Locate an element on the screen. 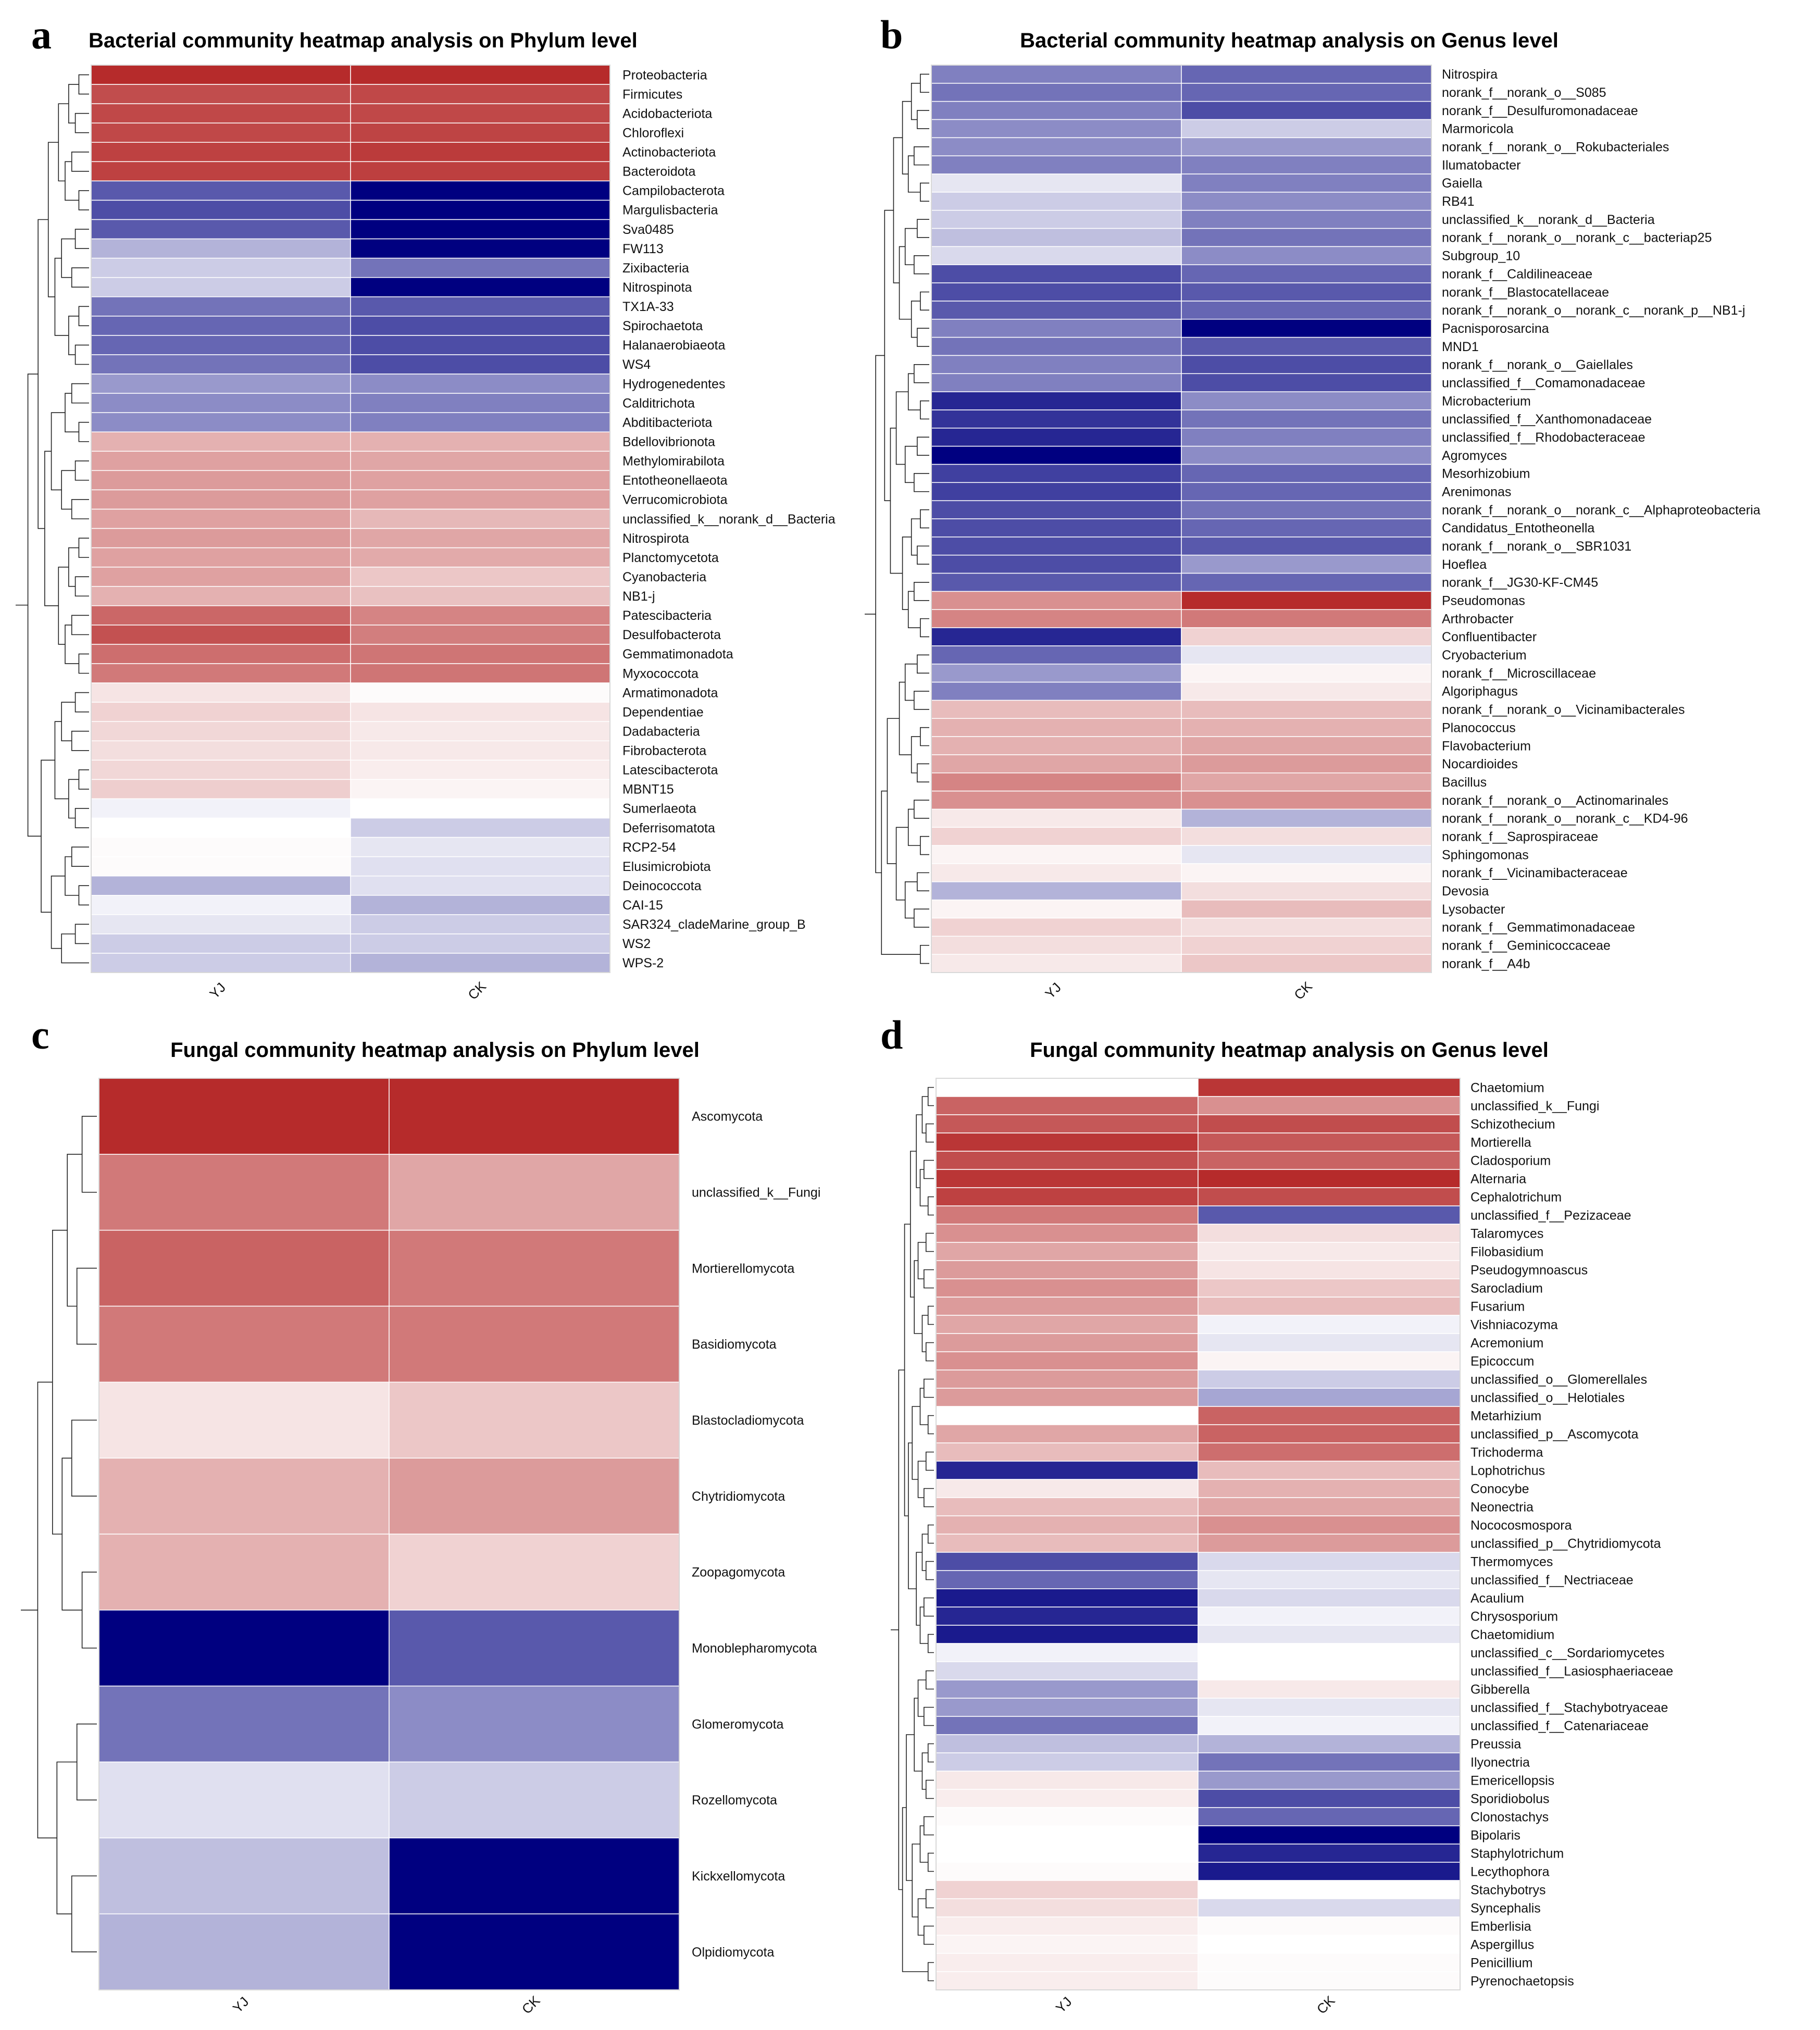  row-label: Devosia is located at coordinates (1465, 891).